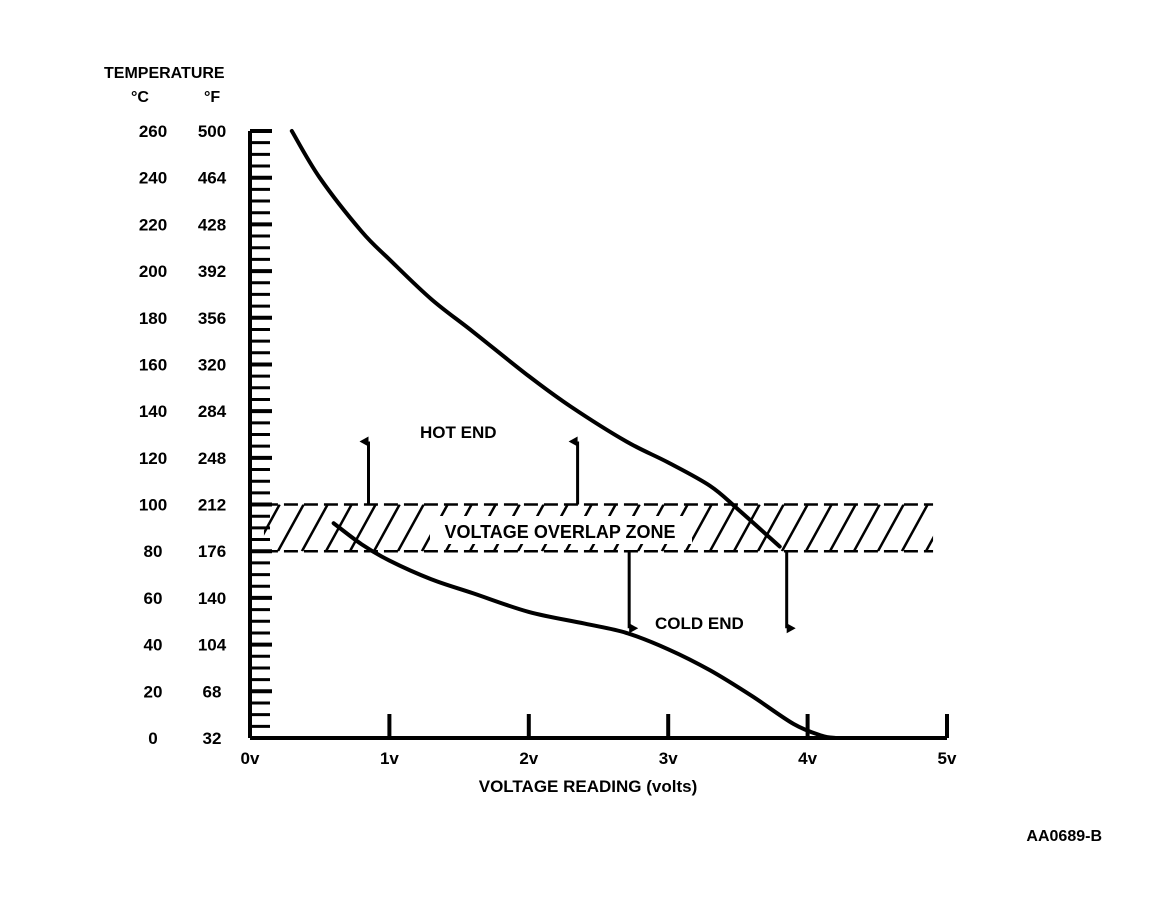 The width and height of the screenshot is (1152, 898). I want to click on y-tick-label-celsius: 180, so click(153, 318).